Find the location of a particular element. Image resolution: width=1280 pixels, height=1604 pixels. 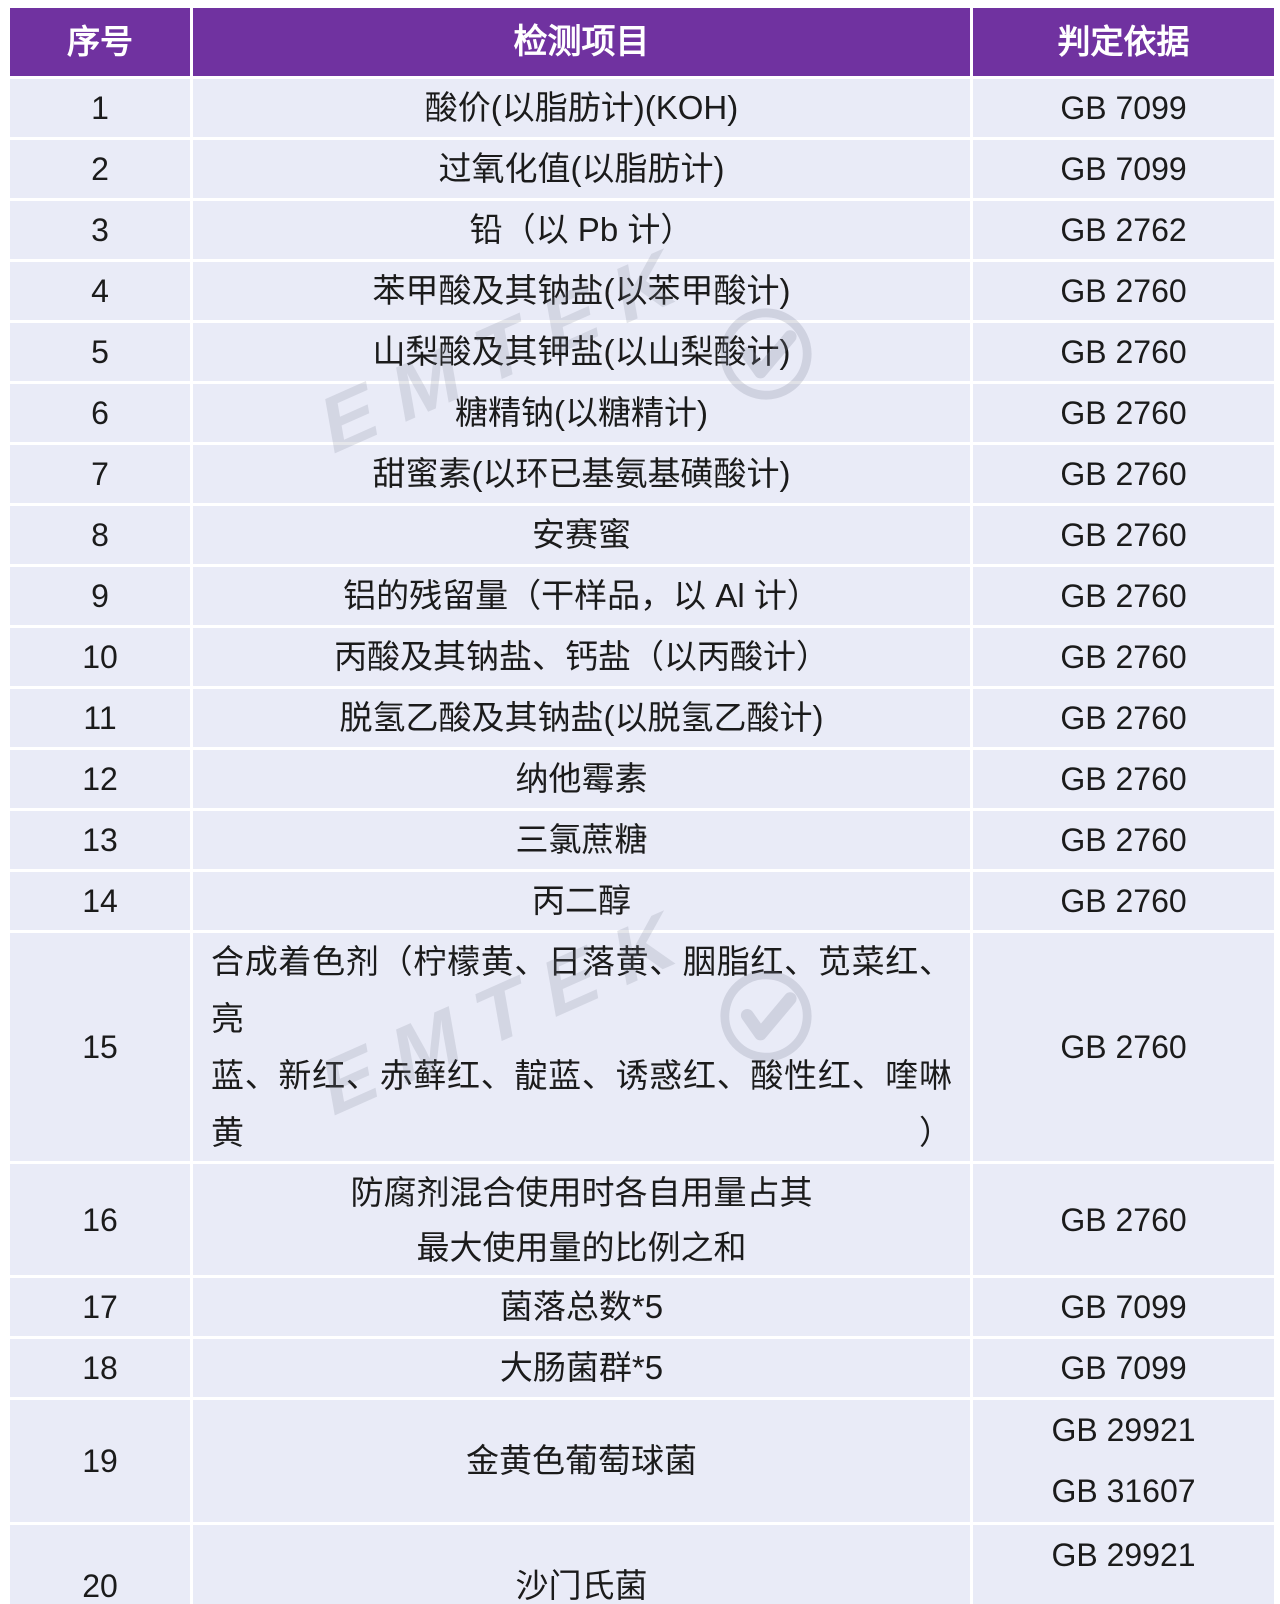

cell-seq: 18 is located at coordinates (100, 1368).